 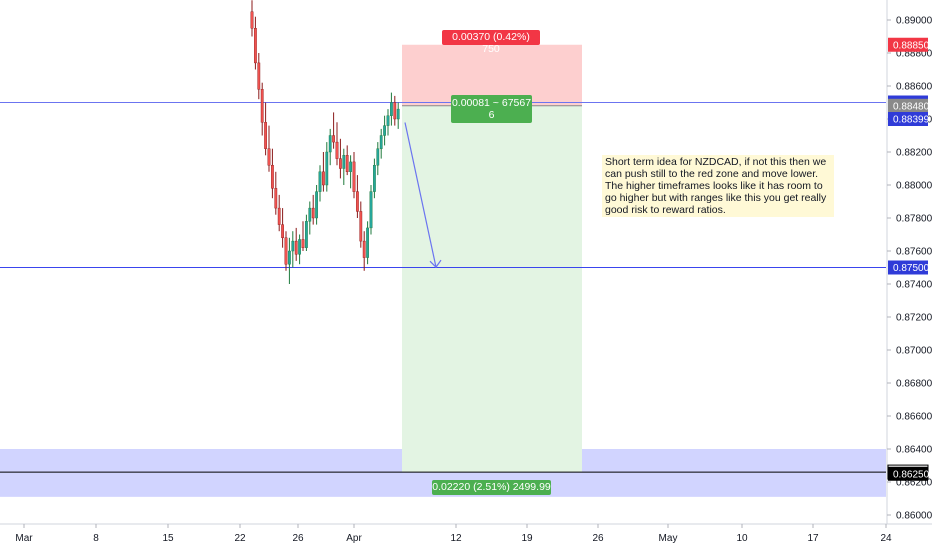 What do you see at coordinates (491, 115) in the screenshot?
I see `position-open-label-line2: 6` at bounding box center [491, 115].